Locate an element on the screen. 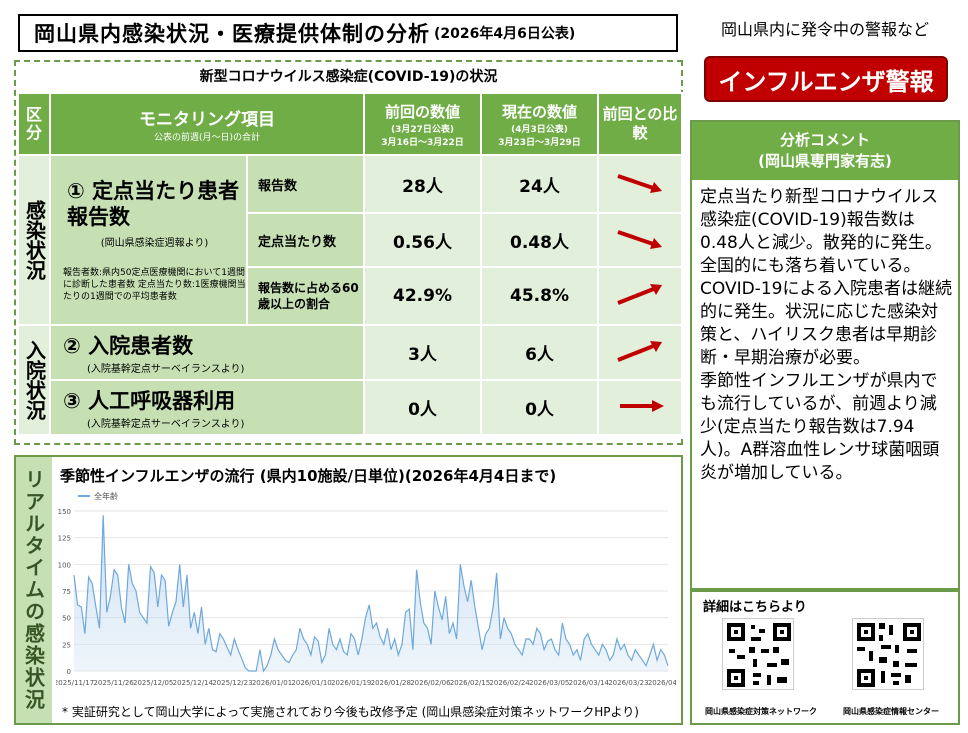  row3-trend is located at coordinates (640, 296).